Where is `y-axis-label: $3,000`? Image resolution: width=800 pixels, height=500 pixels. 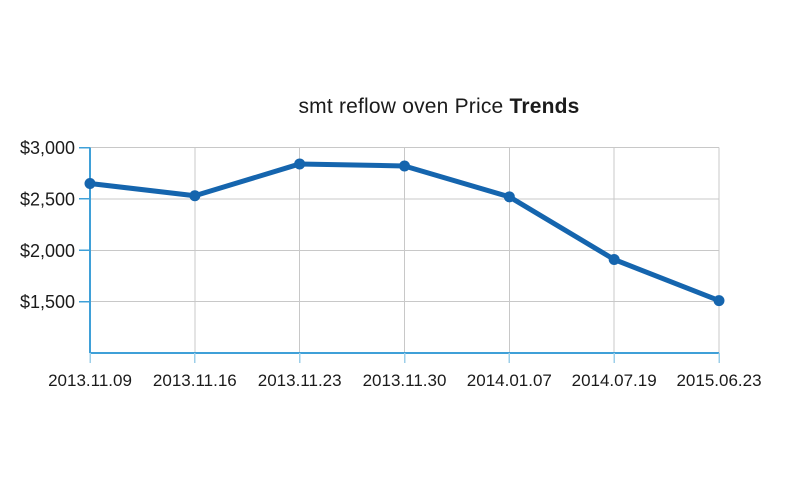
y-axis-label: $3,000 is located at coordinates (47, 148).